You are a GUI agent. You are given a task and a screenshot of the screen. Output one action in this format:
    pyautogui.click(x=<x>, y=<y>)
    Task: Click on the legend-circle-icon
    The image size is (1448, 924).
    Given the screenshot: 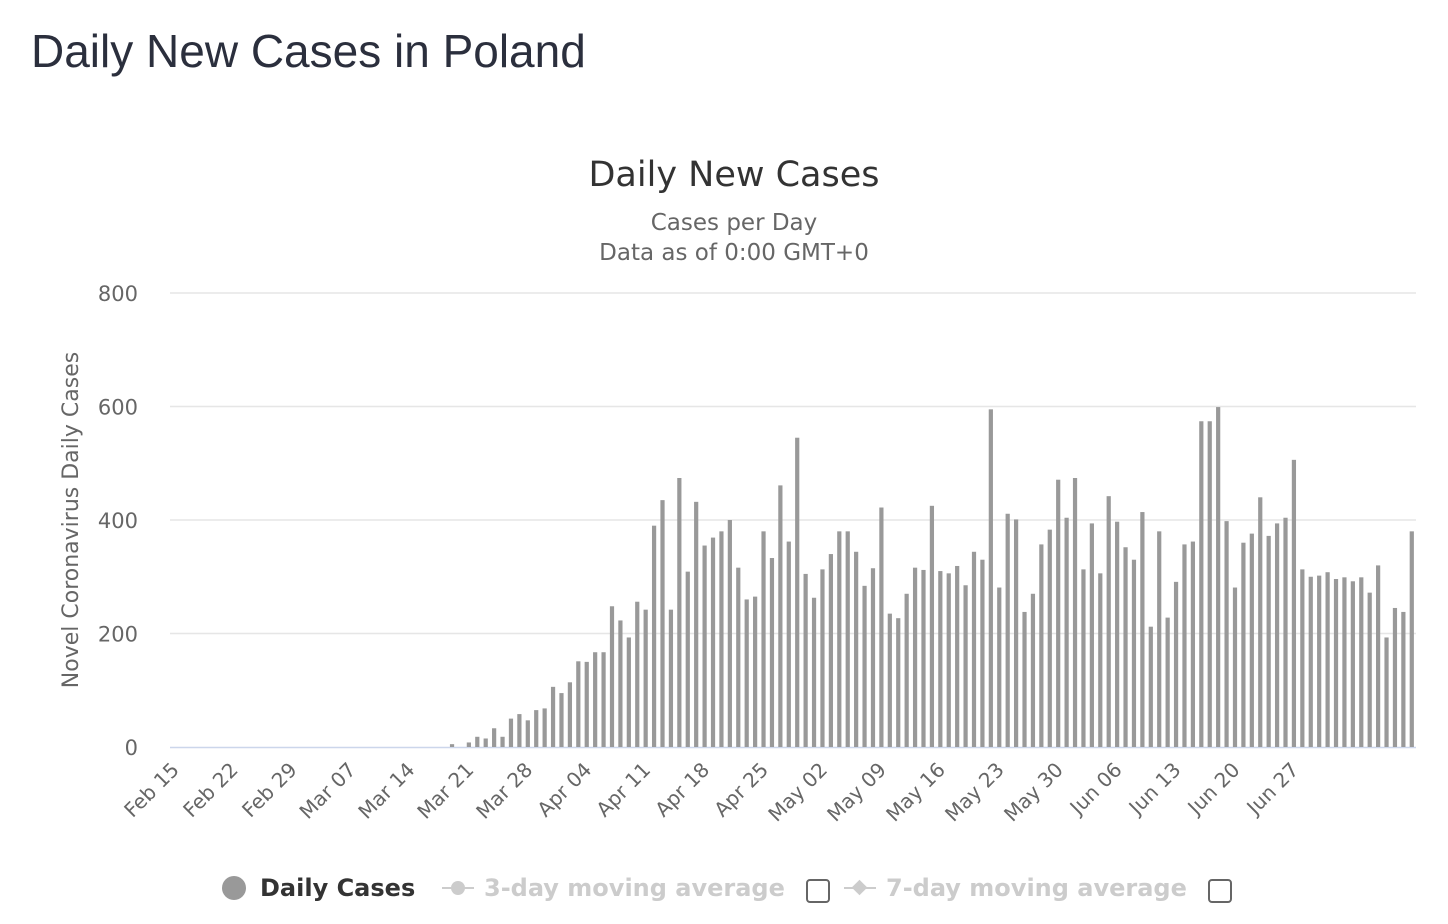 What is the action you would take?
    pyautogui.click(x=234, y=888)
    